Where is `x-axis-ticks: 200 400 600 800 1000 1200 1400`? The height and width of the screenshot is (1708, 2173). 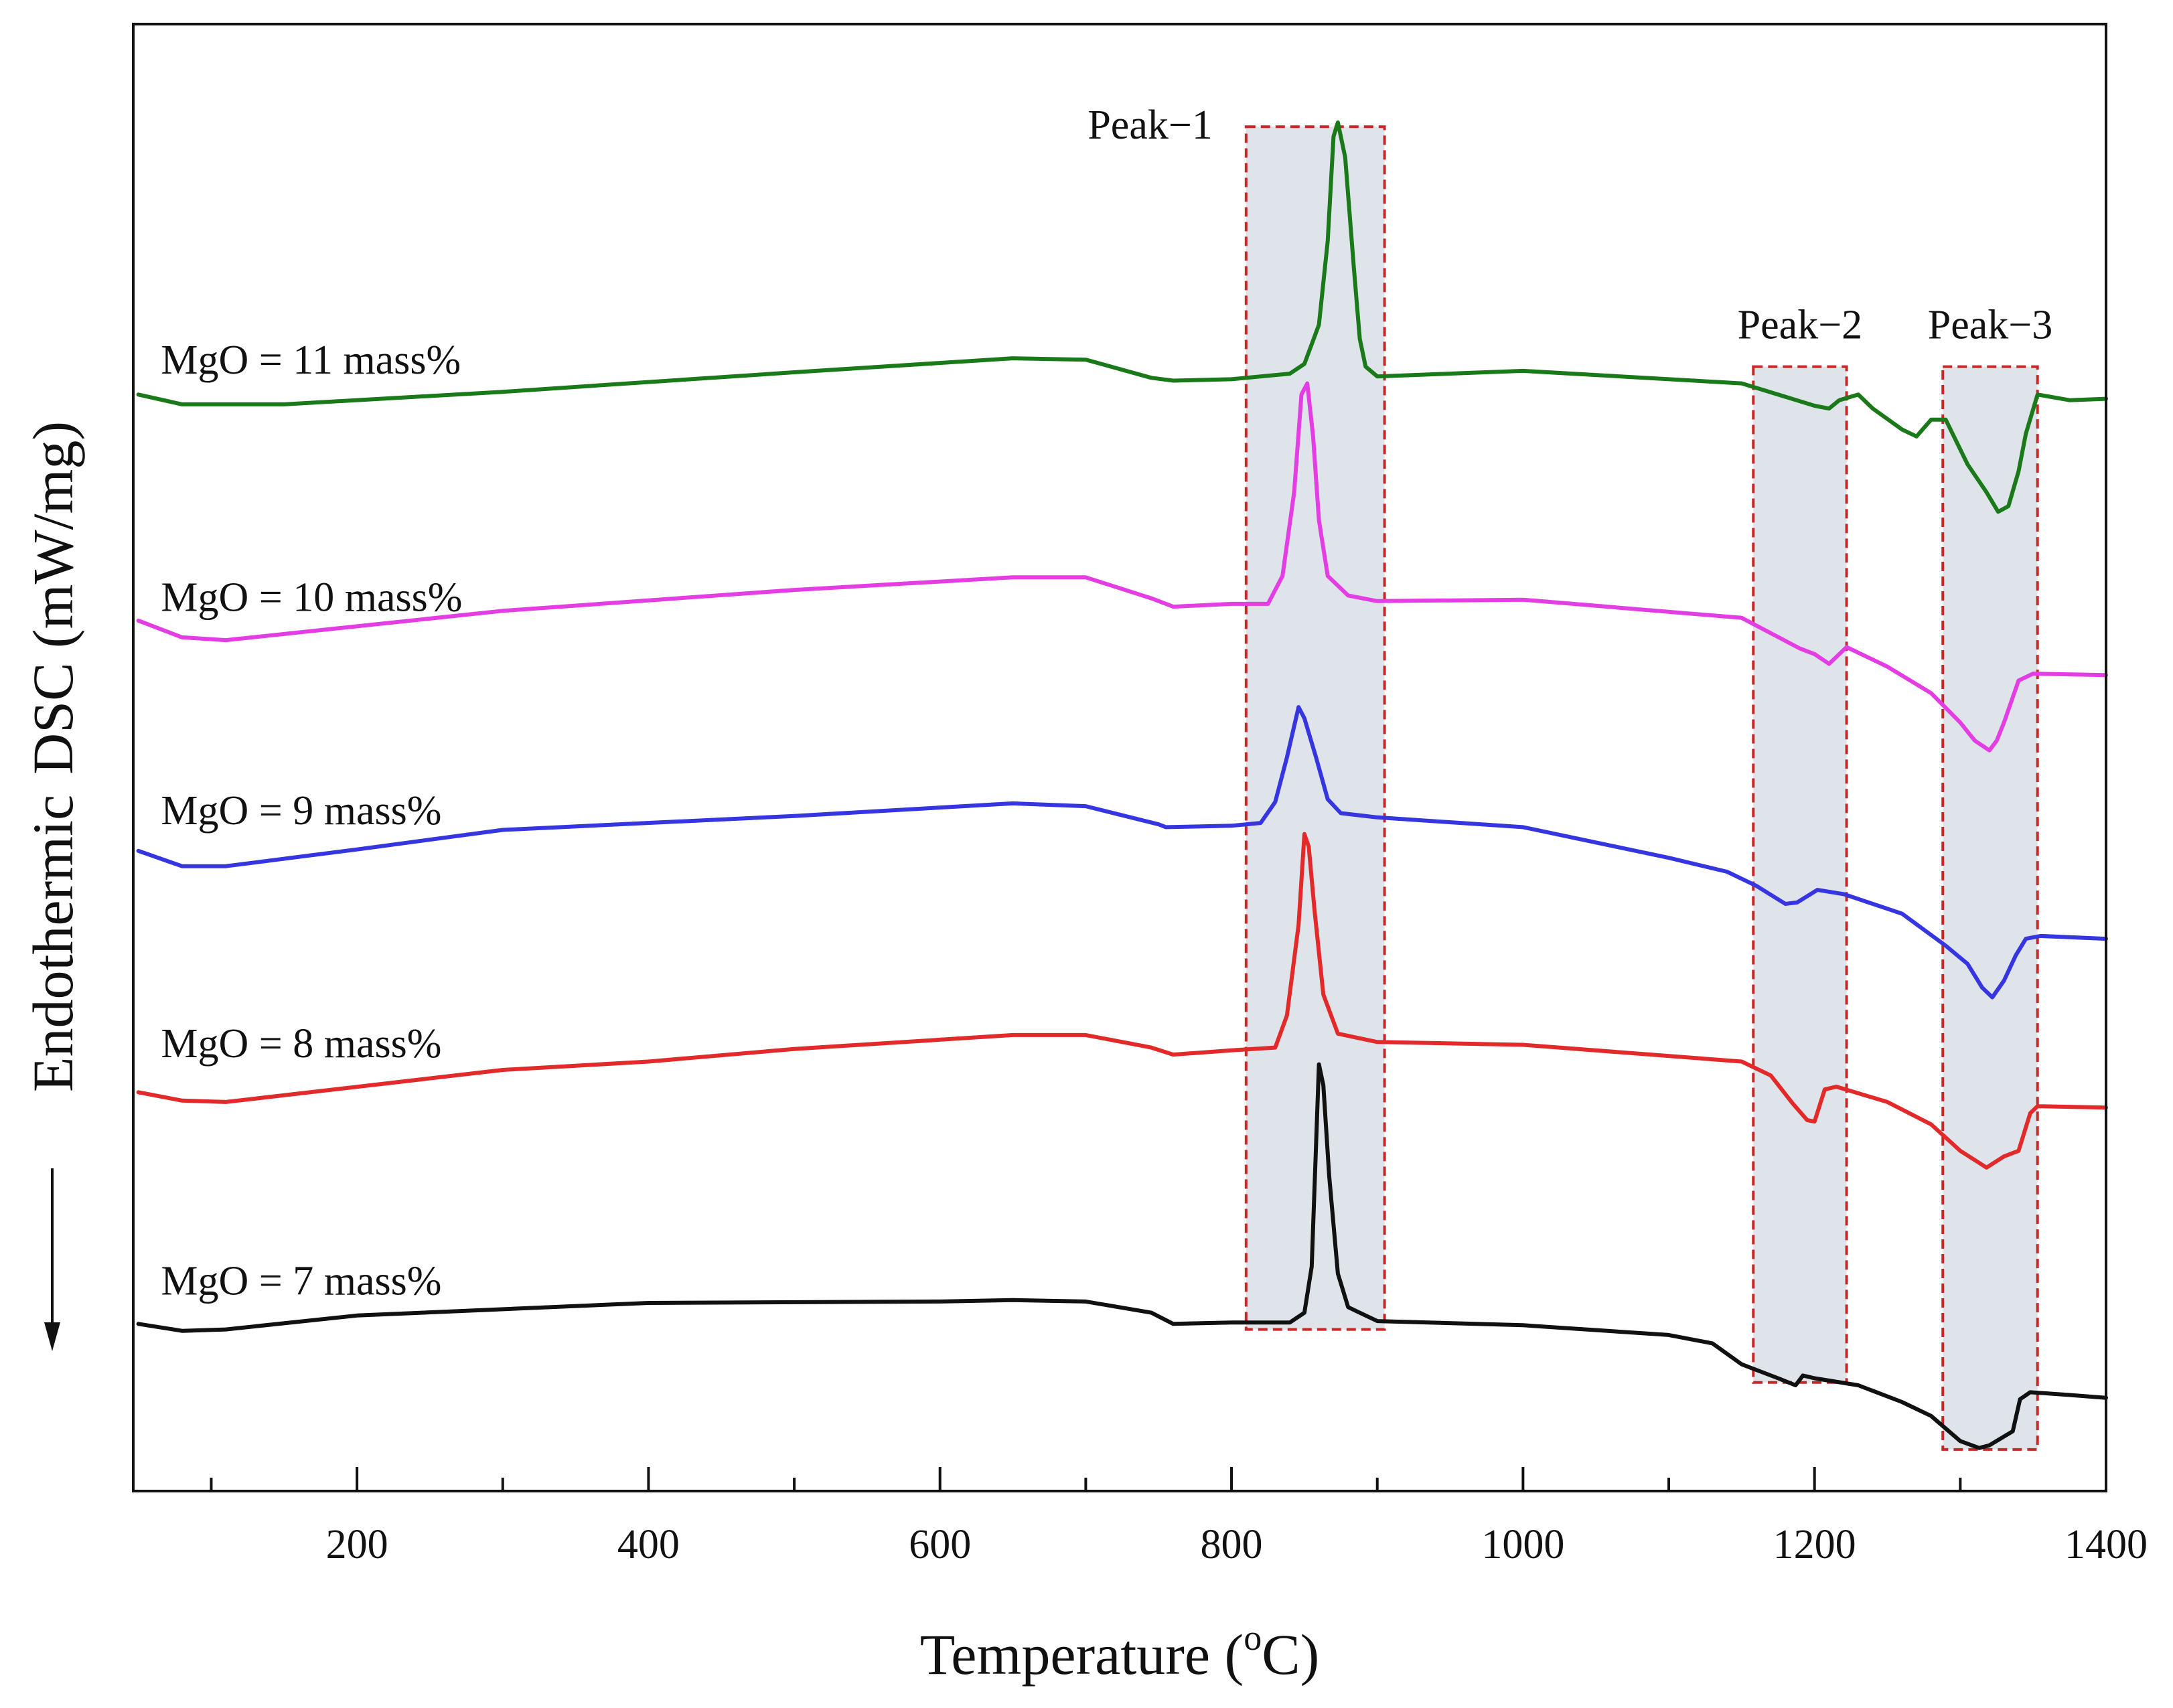
x-axis-ticks: 200 400 600 800 1000 1200 1400 is located at coordinates (1179, 1517).